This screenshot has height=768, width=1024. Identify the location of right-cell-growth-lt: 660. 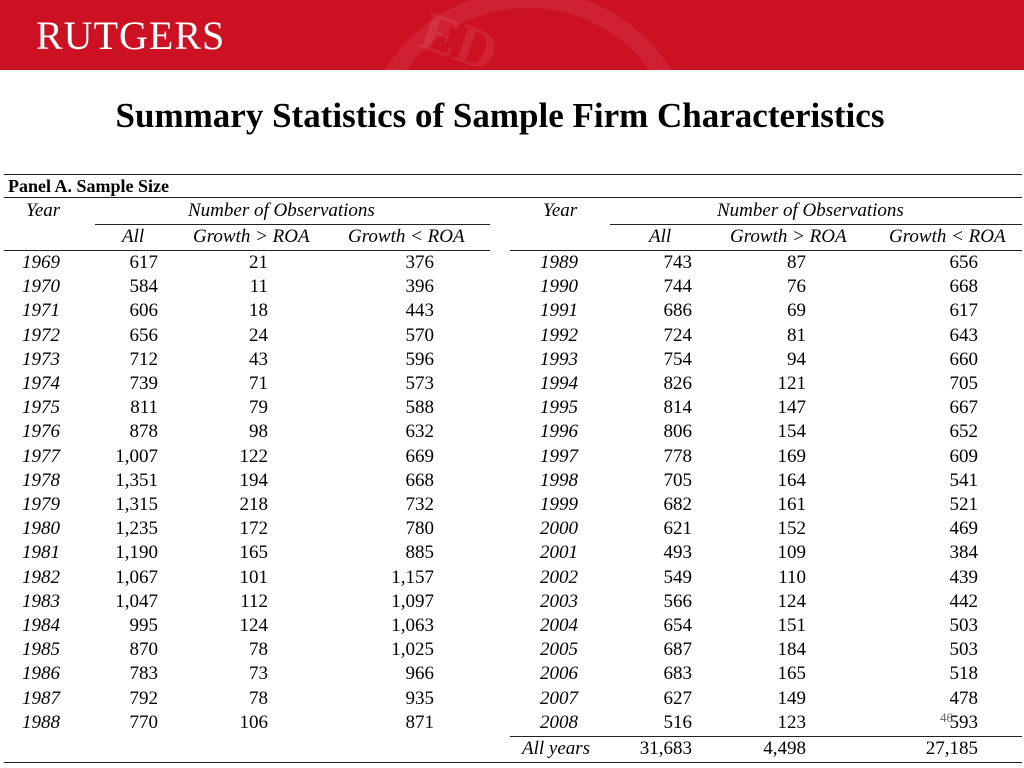
(964, 359).